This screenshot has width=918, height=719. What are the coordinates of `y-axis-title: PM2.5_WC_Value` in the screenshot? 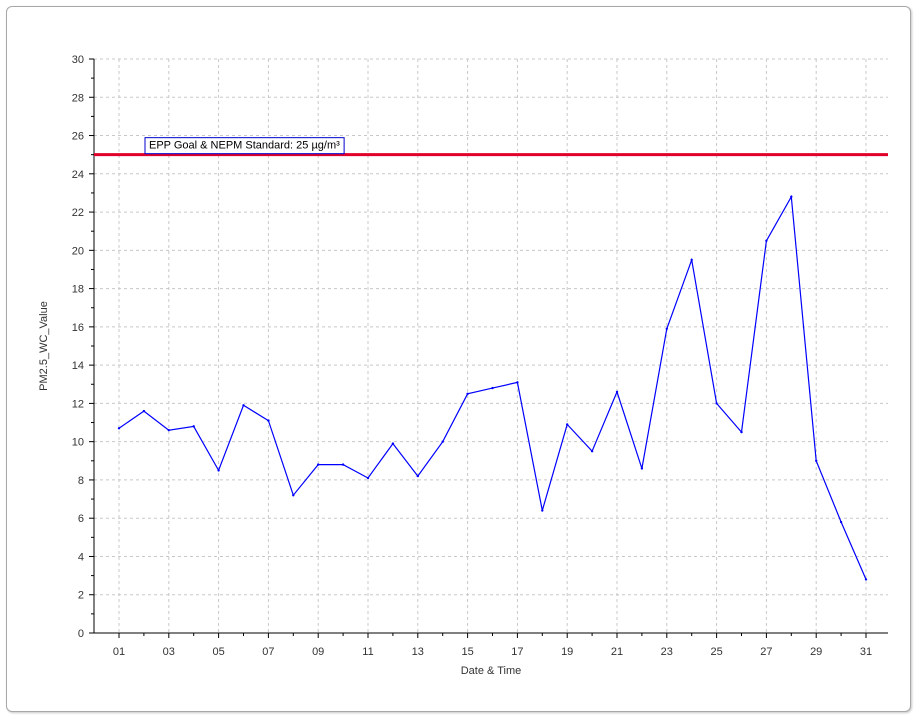 It's located at (44, 346).